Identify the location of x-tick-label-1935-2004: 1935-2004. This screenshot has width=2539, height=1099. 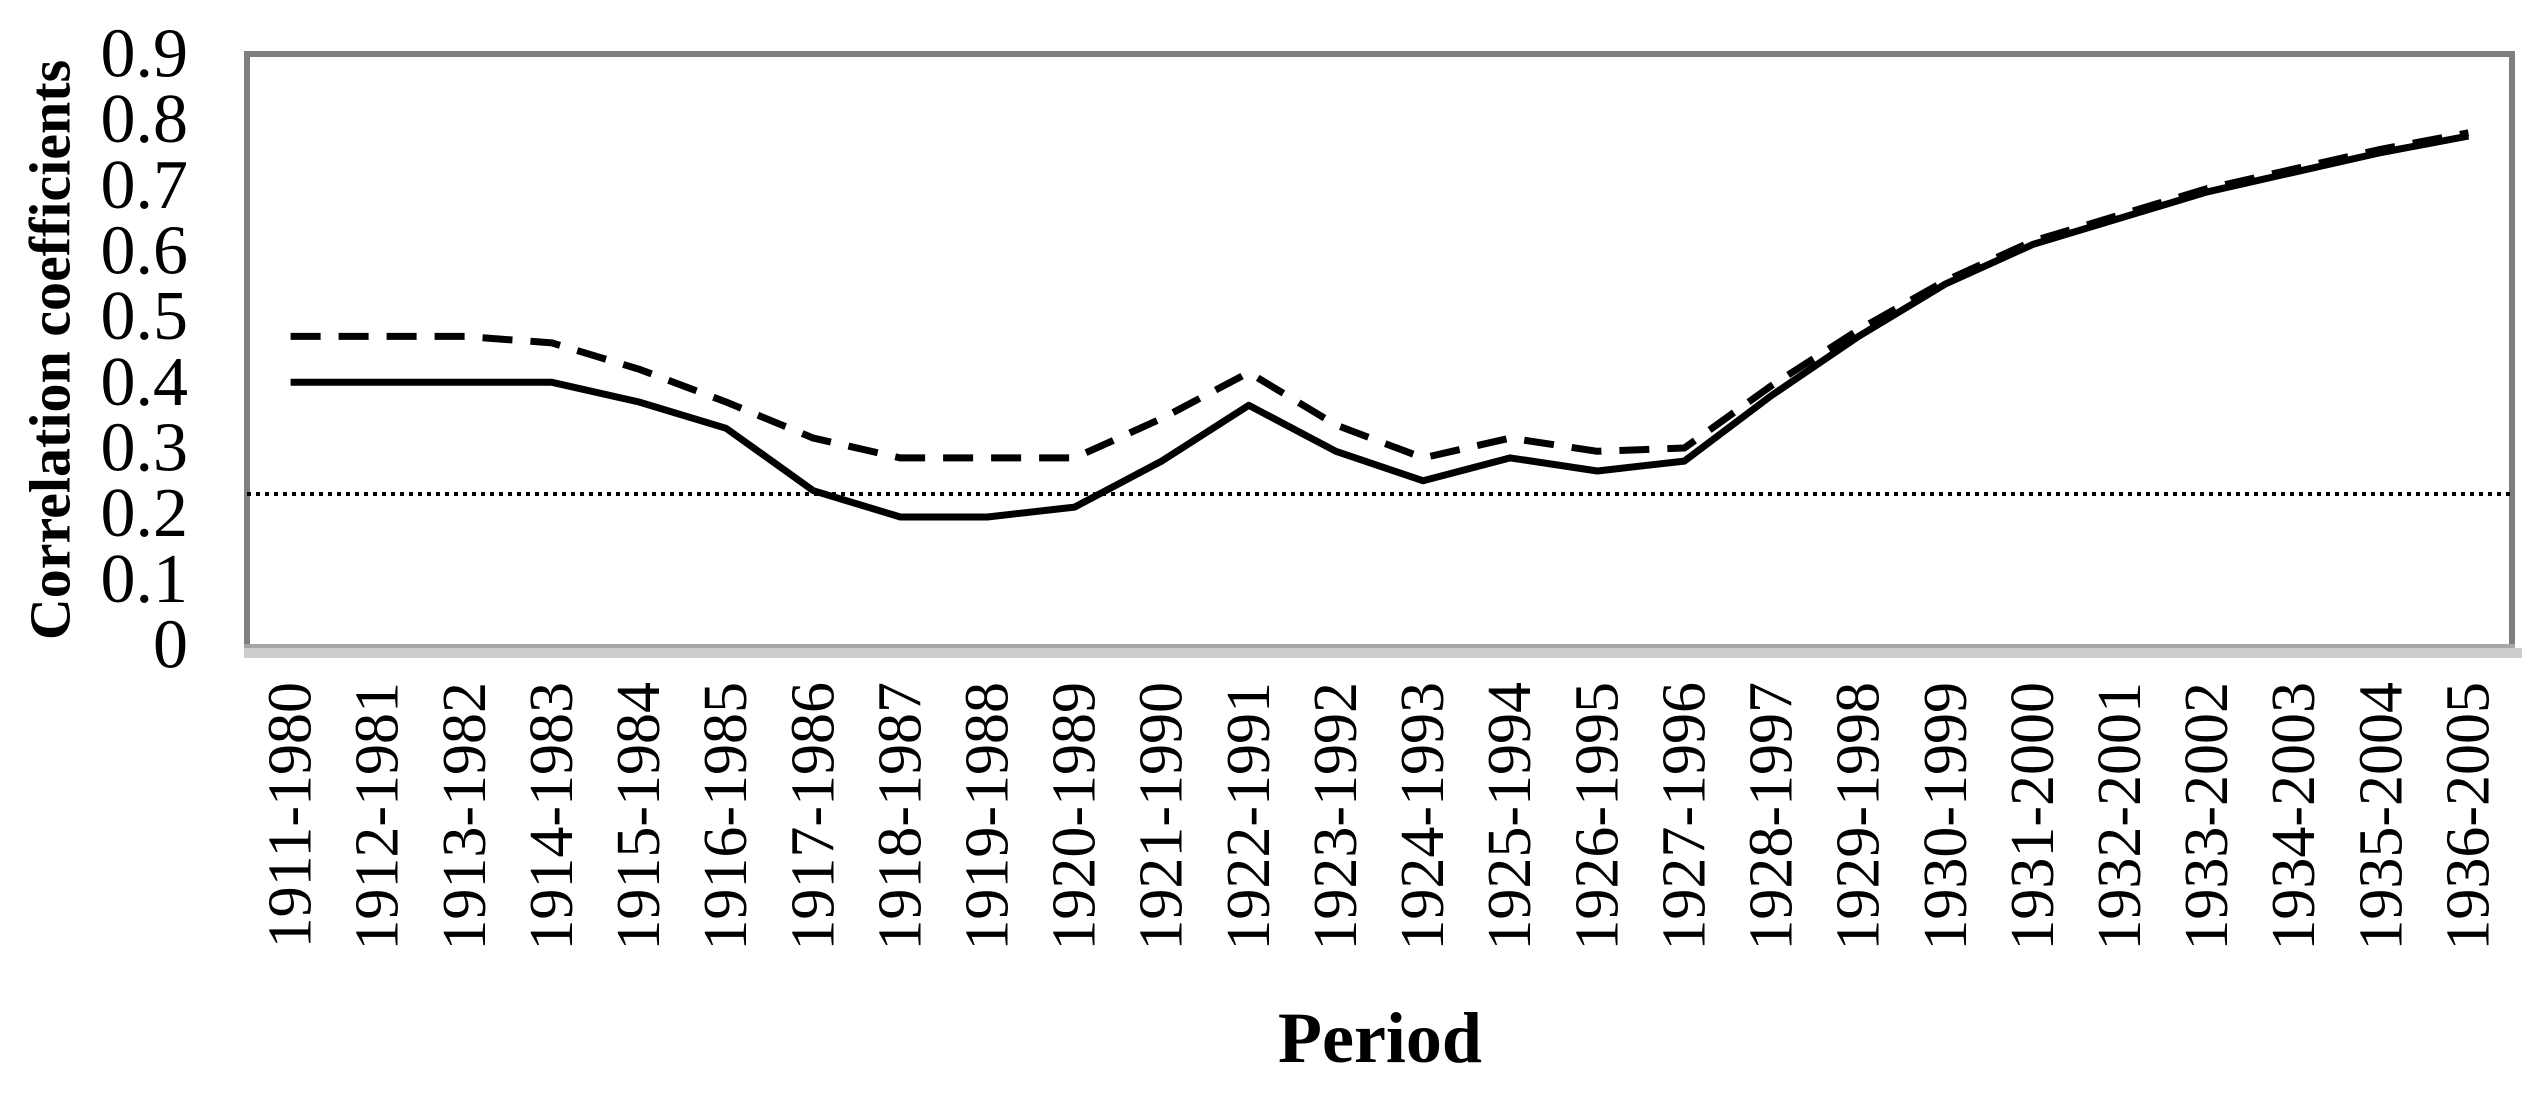
(2381, 816).